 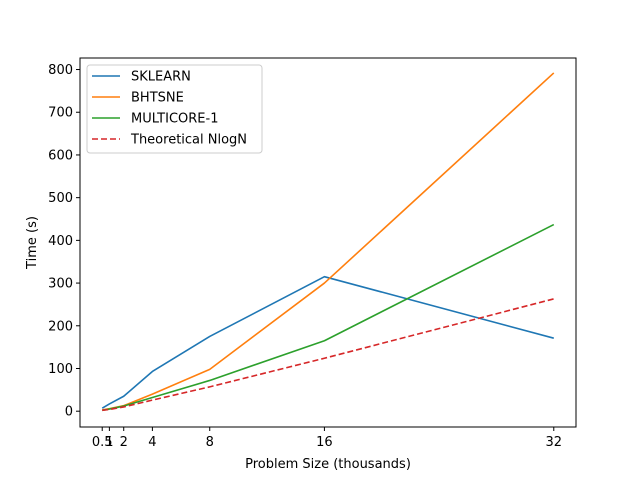 I want to click on x-tick-label: 0.5, so click(x=102, y=442).